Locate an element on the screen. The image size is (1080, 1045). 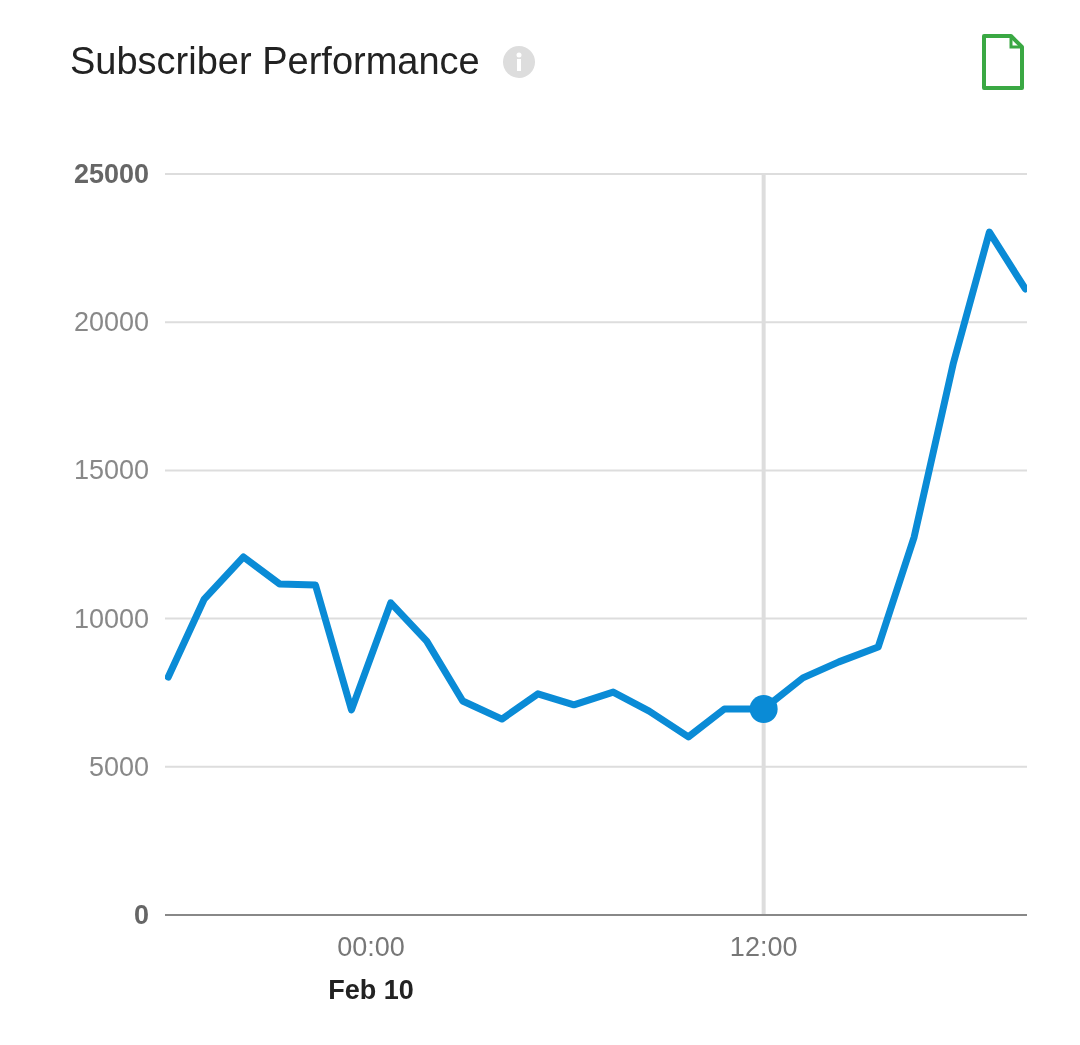
y-tick-label: 20000 is located at coordinates (111, 322).